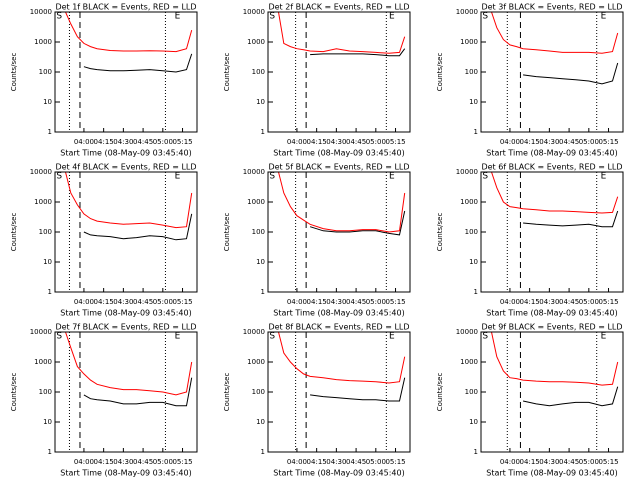  Describe the element at coordinates (338, 327) in the screenshot. I see `chart-title: Det 8f BLACK = Events, RED = LLD` at that location.